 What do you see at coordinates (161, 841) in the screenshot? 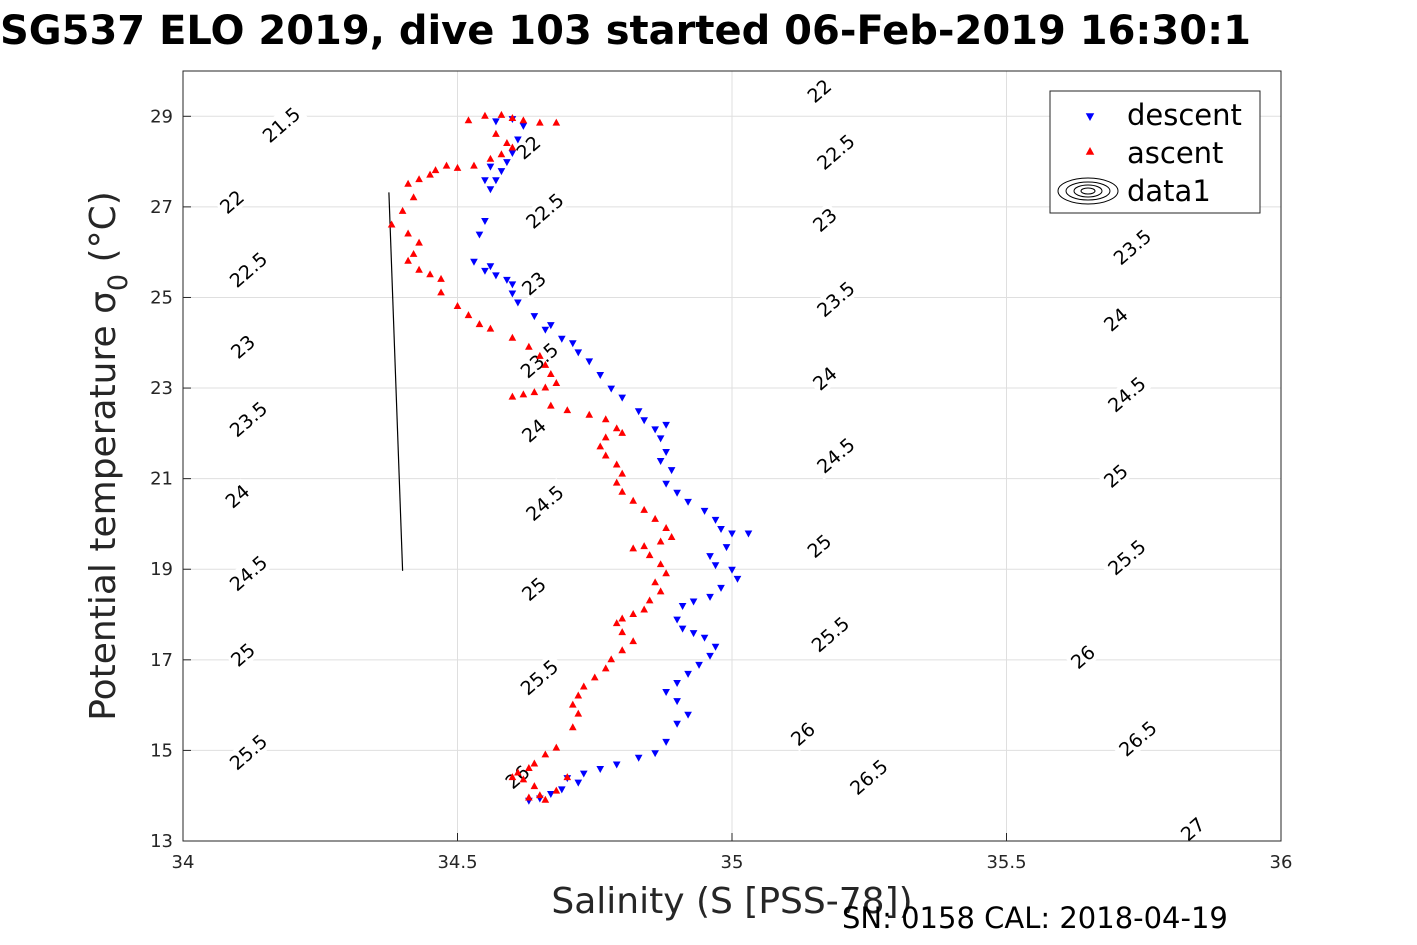
I see `y-tick-label: 13` at bounding box center [161, 841].